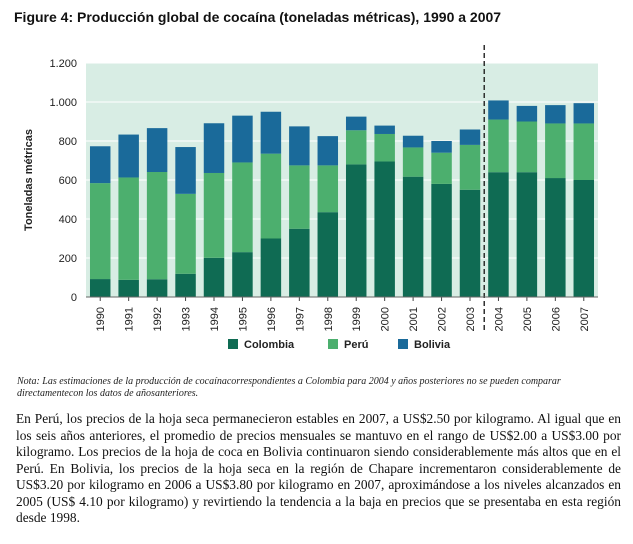  Describe the element at coordinates (68, 220) in the screenshot. I see `y-tick-label: 400` at that location.